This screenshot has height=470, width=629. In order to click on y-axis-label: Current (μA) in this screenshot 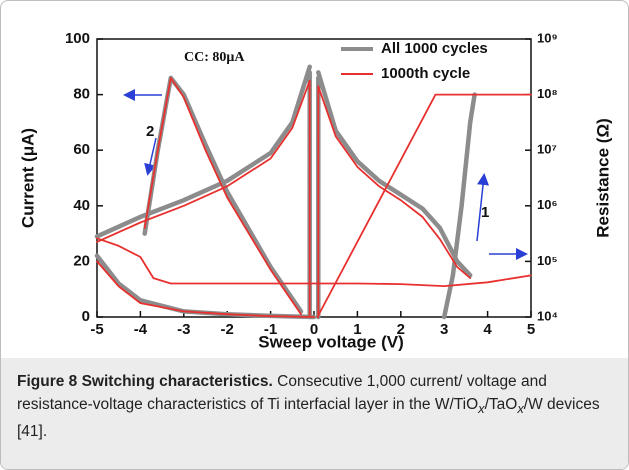, I will do `click(27, 178)`.